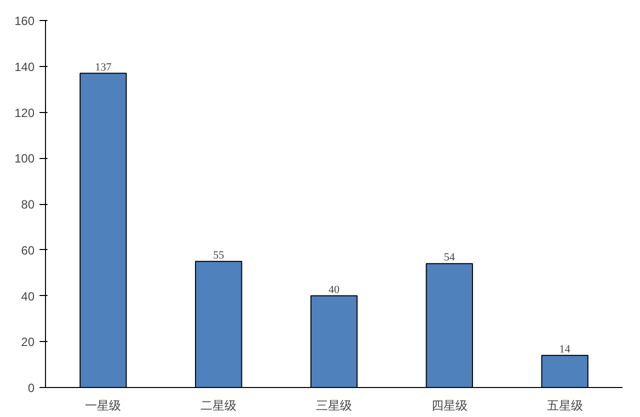 The image size is (640, 417). Describe the element at coordinates (450, 258) in the screenshot. I see `data-label: 54` at that location.